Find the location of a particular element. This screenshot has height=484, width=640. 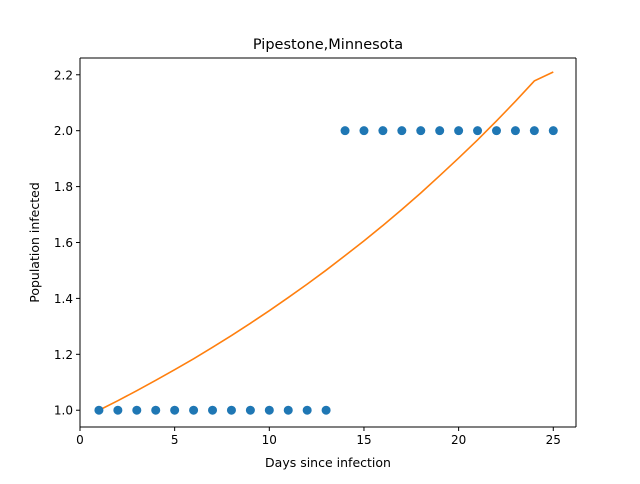

y-tick-label: 2.0 is located at coordinates (63, 131).